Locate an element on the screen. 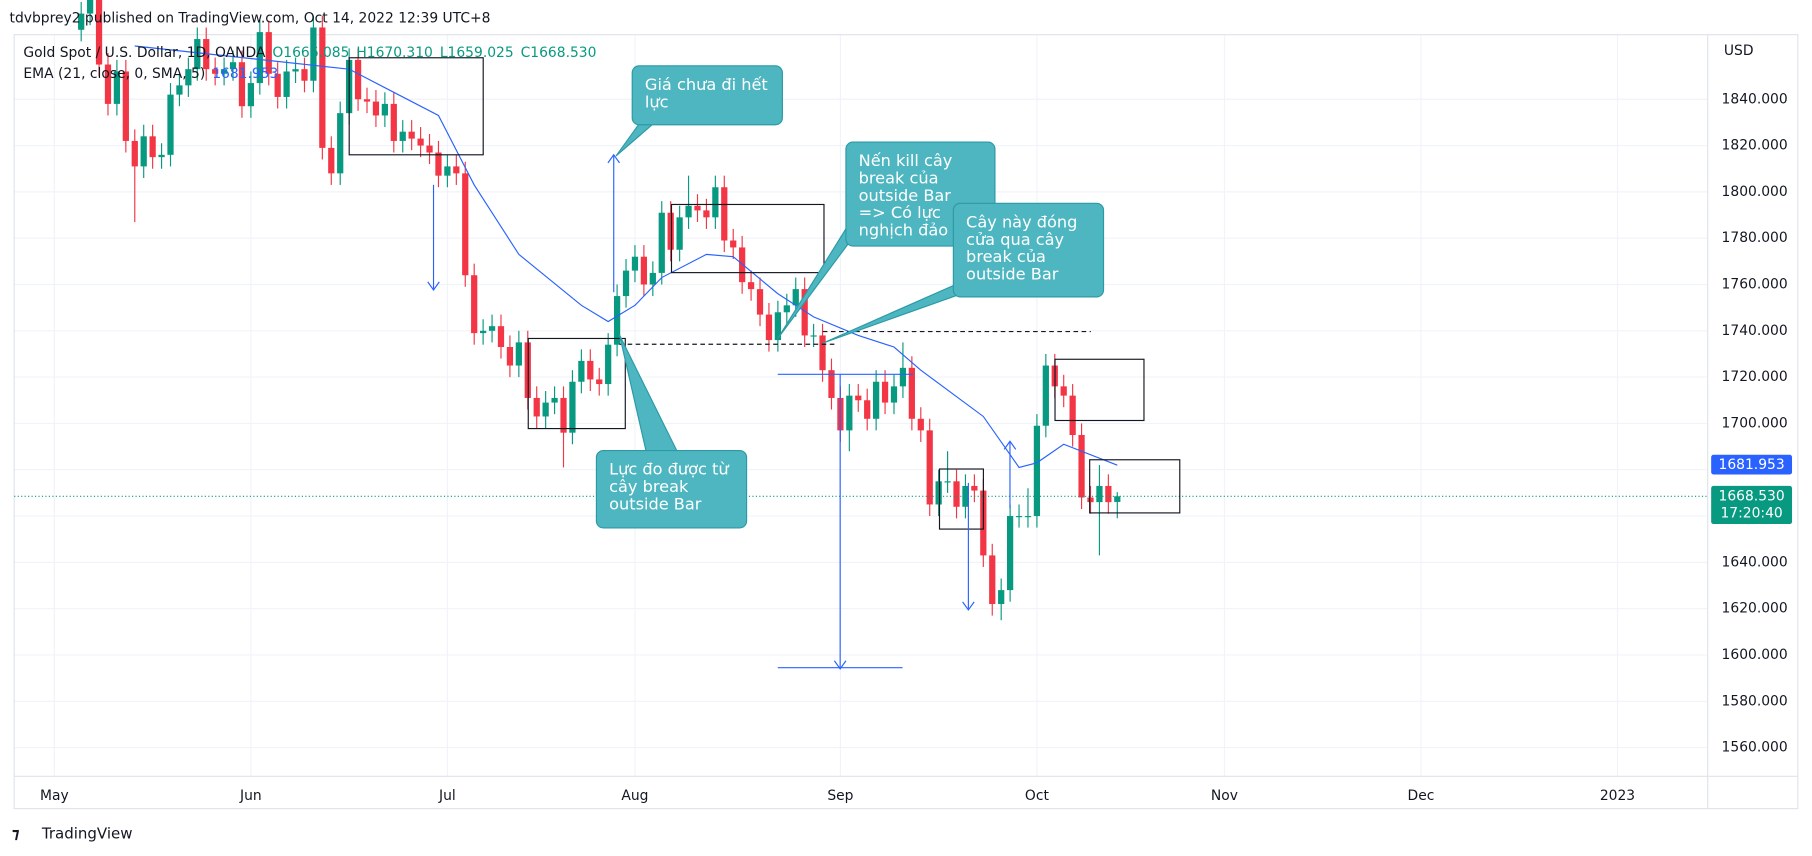  indicator-header: EMA (21, close, 0, SMA, 5) 1681.953 is located at coordinates (150, 74).